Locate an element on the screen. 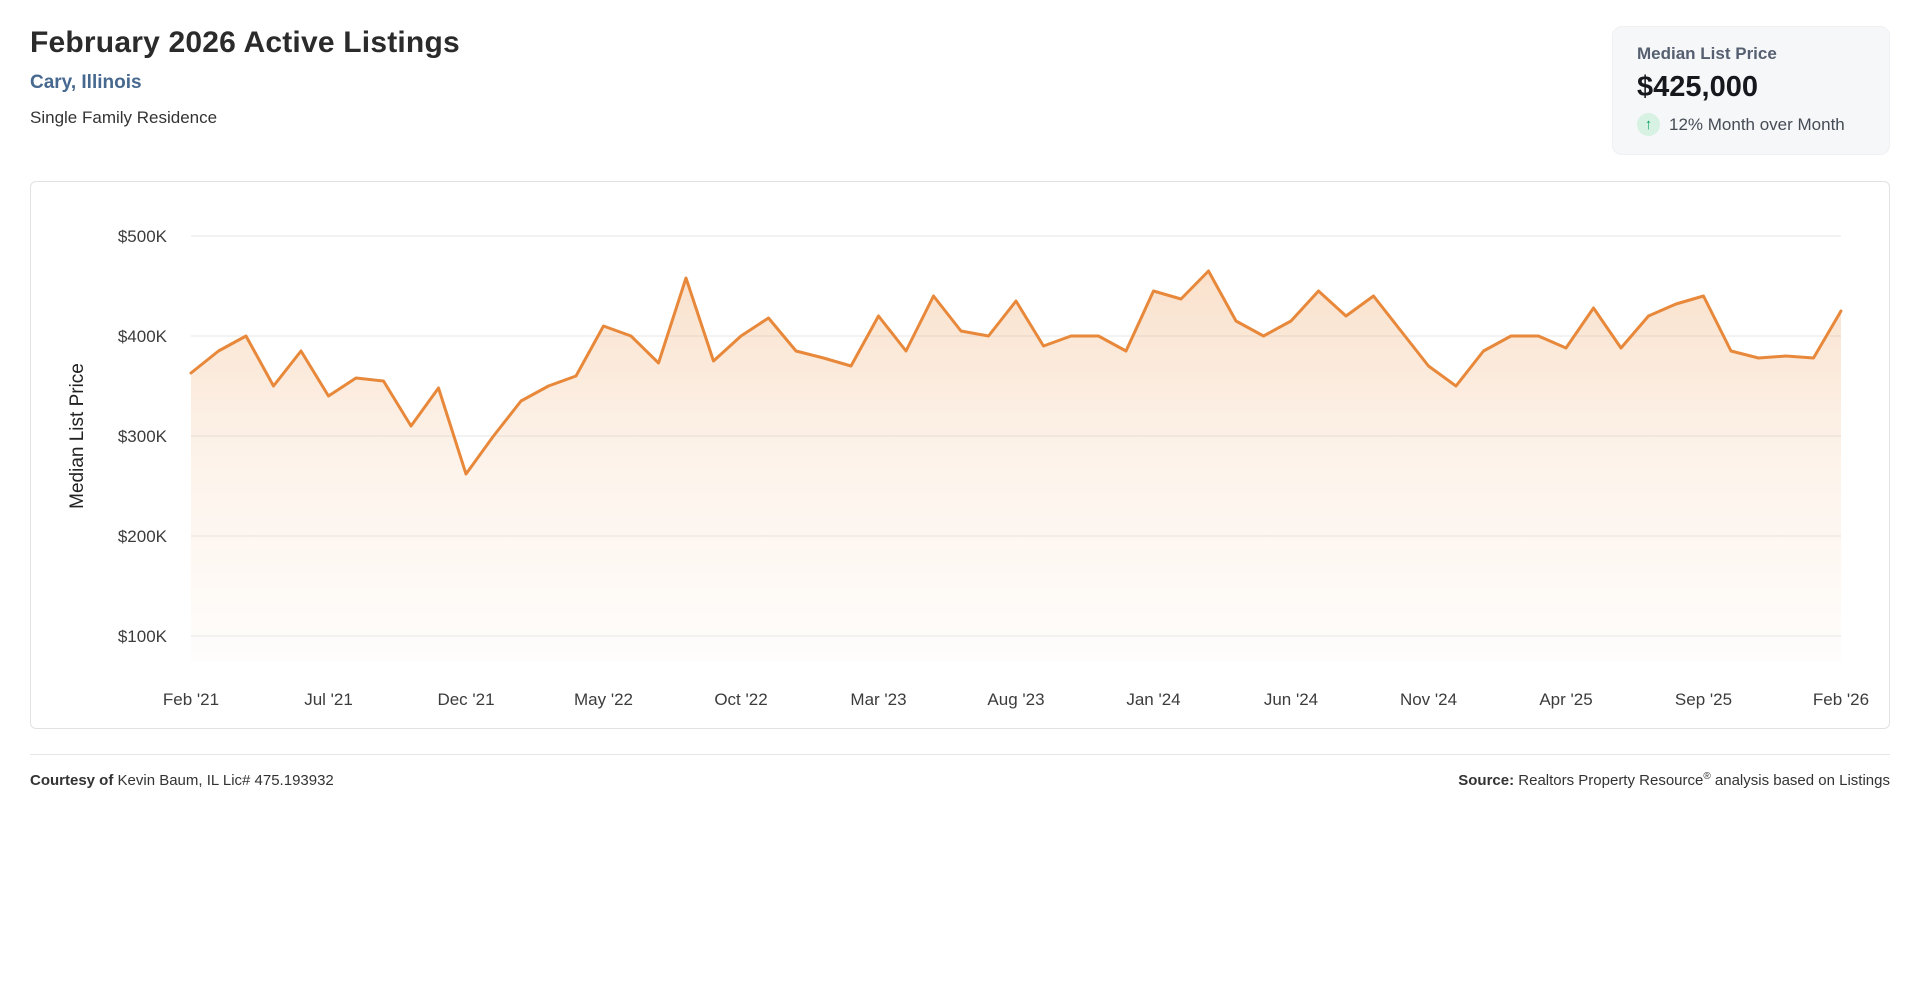 Image resolution: width=1920 pixels, height=1007 pixels. property-type-label: Single Family Residence is located at coordinates (124, 117).